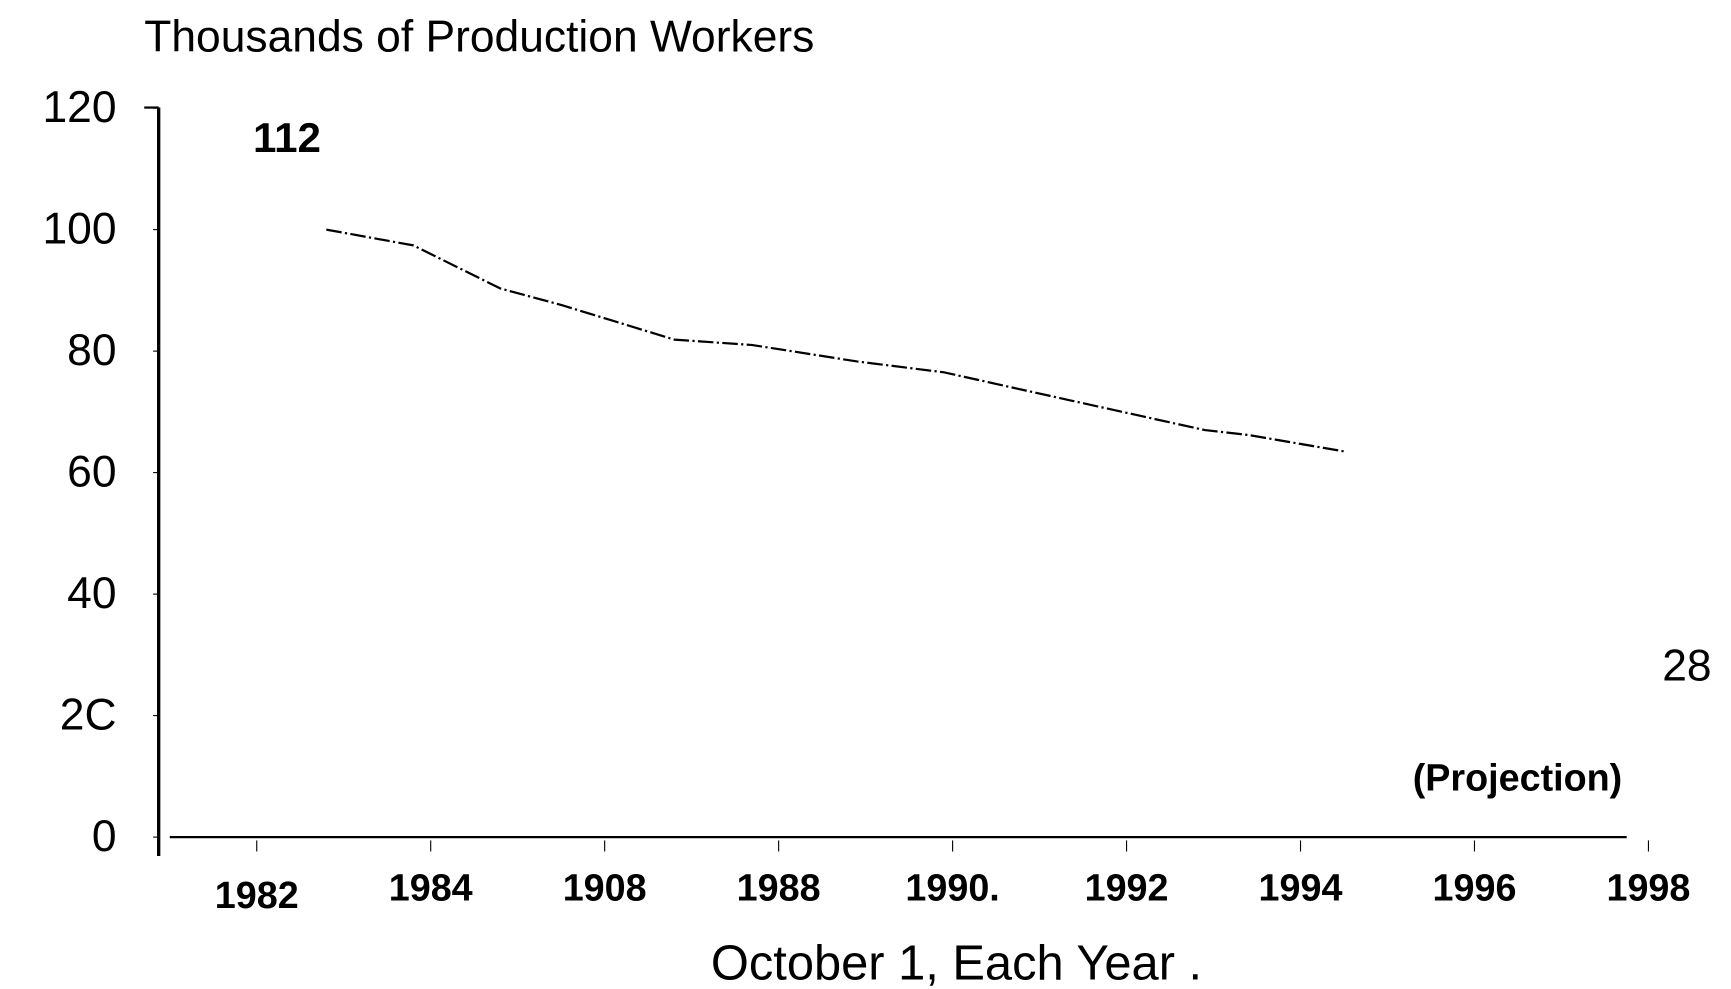 The height and width of the screenshot is (989, 1731). I want to click on x-tick-label: 1994, so click(1301, 887).